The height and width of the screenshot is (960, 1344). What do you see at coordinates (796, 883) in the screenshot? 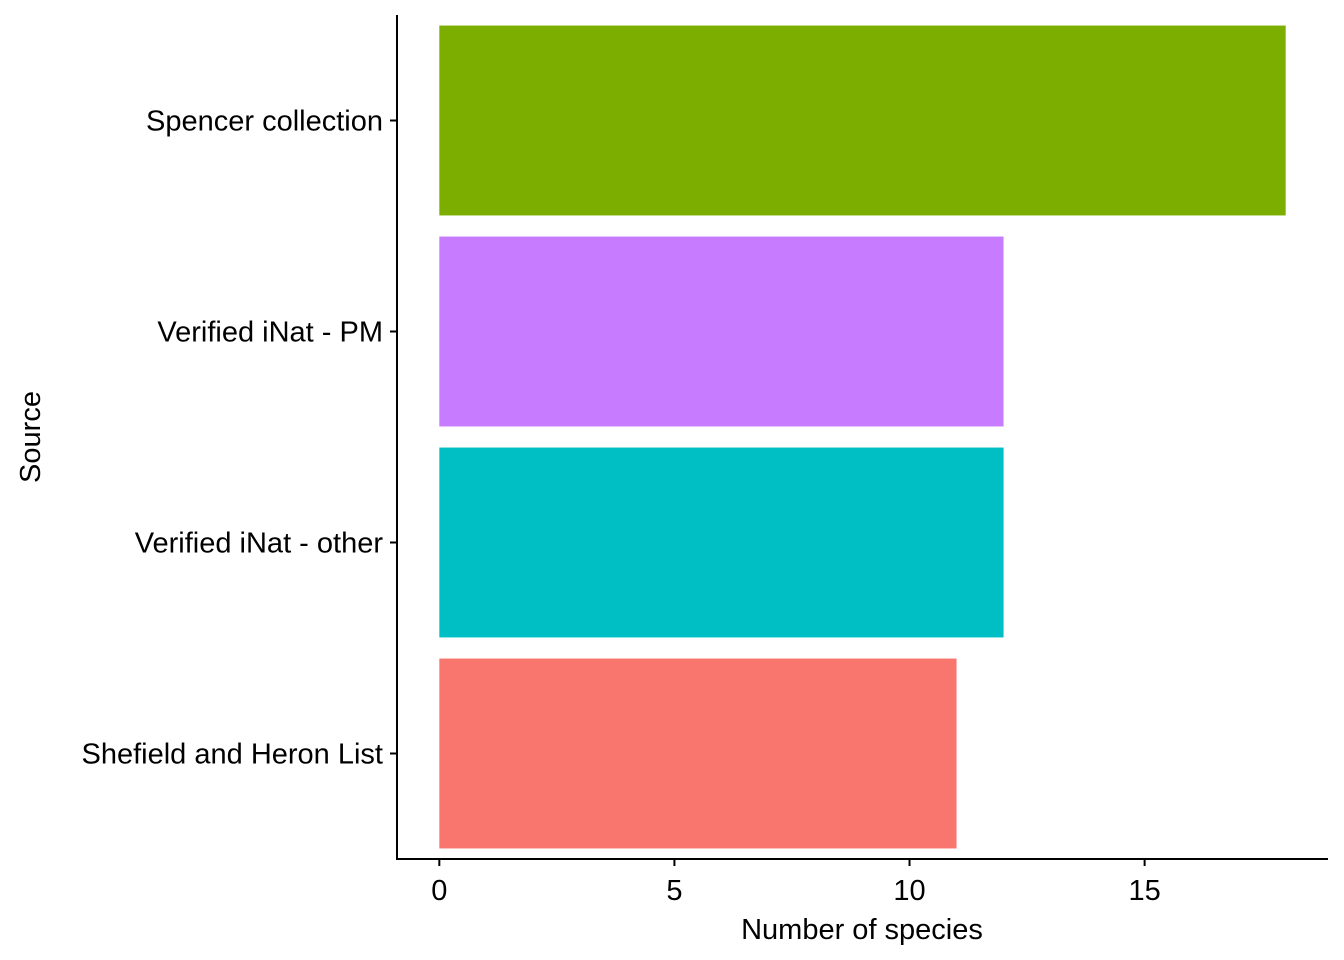
I see `x-ticks-group: 0 5 10 15` at bounding box center [796, 883].